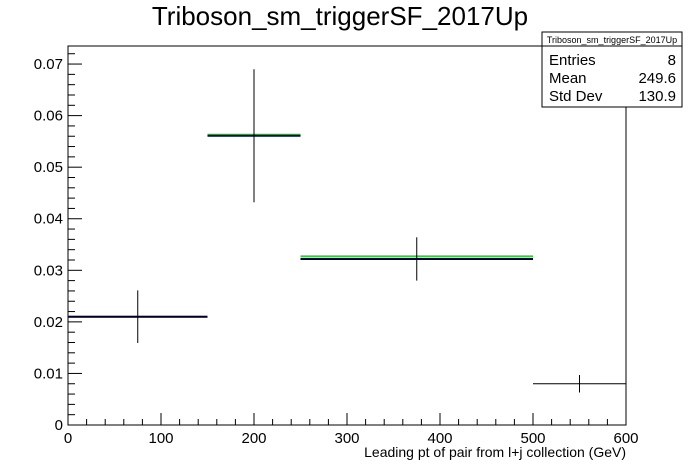 The width and height of the screenshot is (696, 472). I want to click on x-tick-label: 500, so click(532, 438).